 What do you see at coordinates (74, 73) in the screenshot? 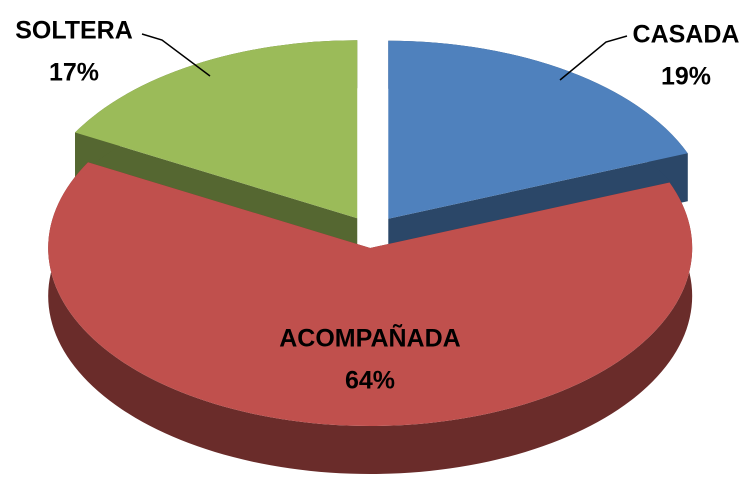
I see `slice-value-label: 17%` at bounding box center [74, 73].